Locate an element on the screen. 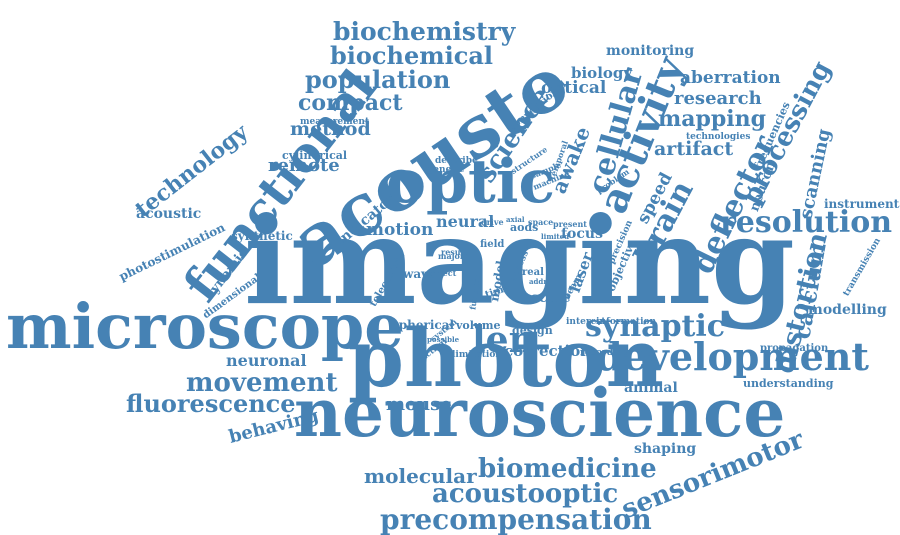  word-correction: correction is located at coordinates (548, 351).